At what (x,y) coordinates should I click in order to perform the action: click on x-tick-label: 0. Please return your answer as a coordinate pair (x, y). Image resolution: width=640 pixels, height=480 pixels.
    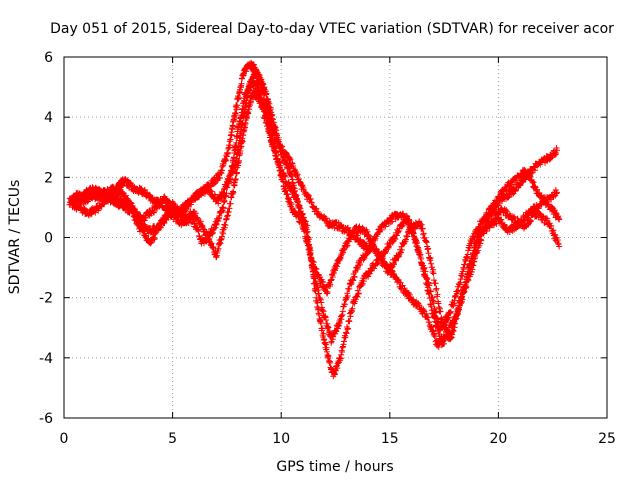
    Looking at the image, I should click on (64, 439).